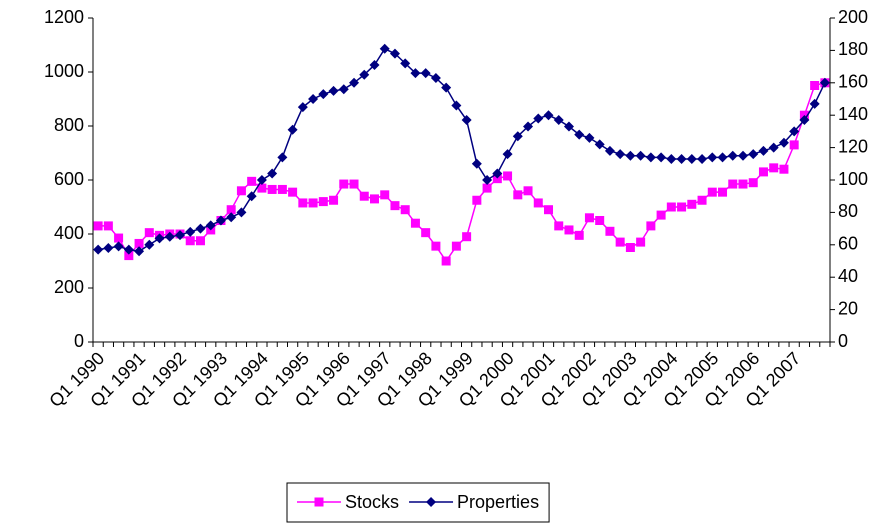 The image size is (896, 525). What do you see at coordinates (853, 179) in the screenshot?
I see `y2-tick-label: 100` at bounding box center [853, 179].